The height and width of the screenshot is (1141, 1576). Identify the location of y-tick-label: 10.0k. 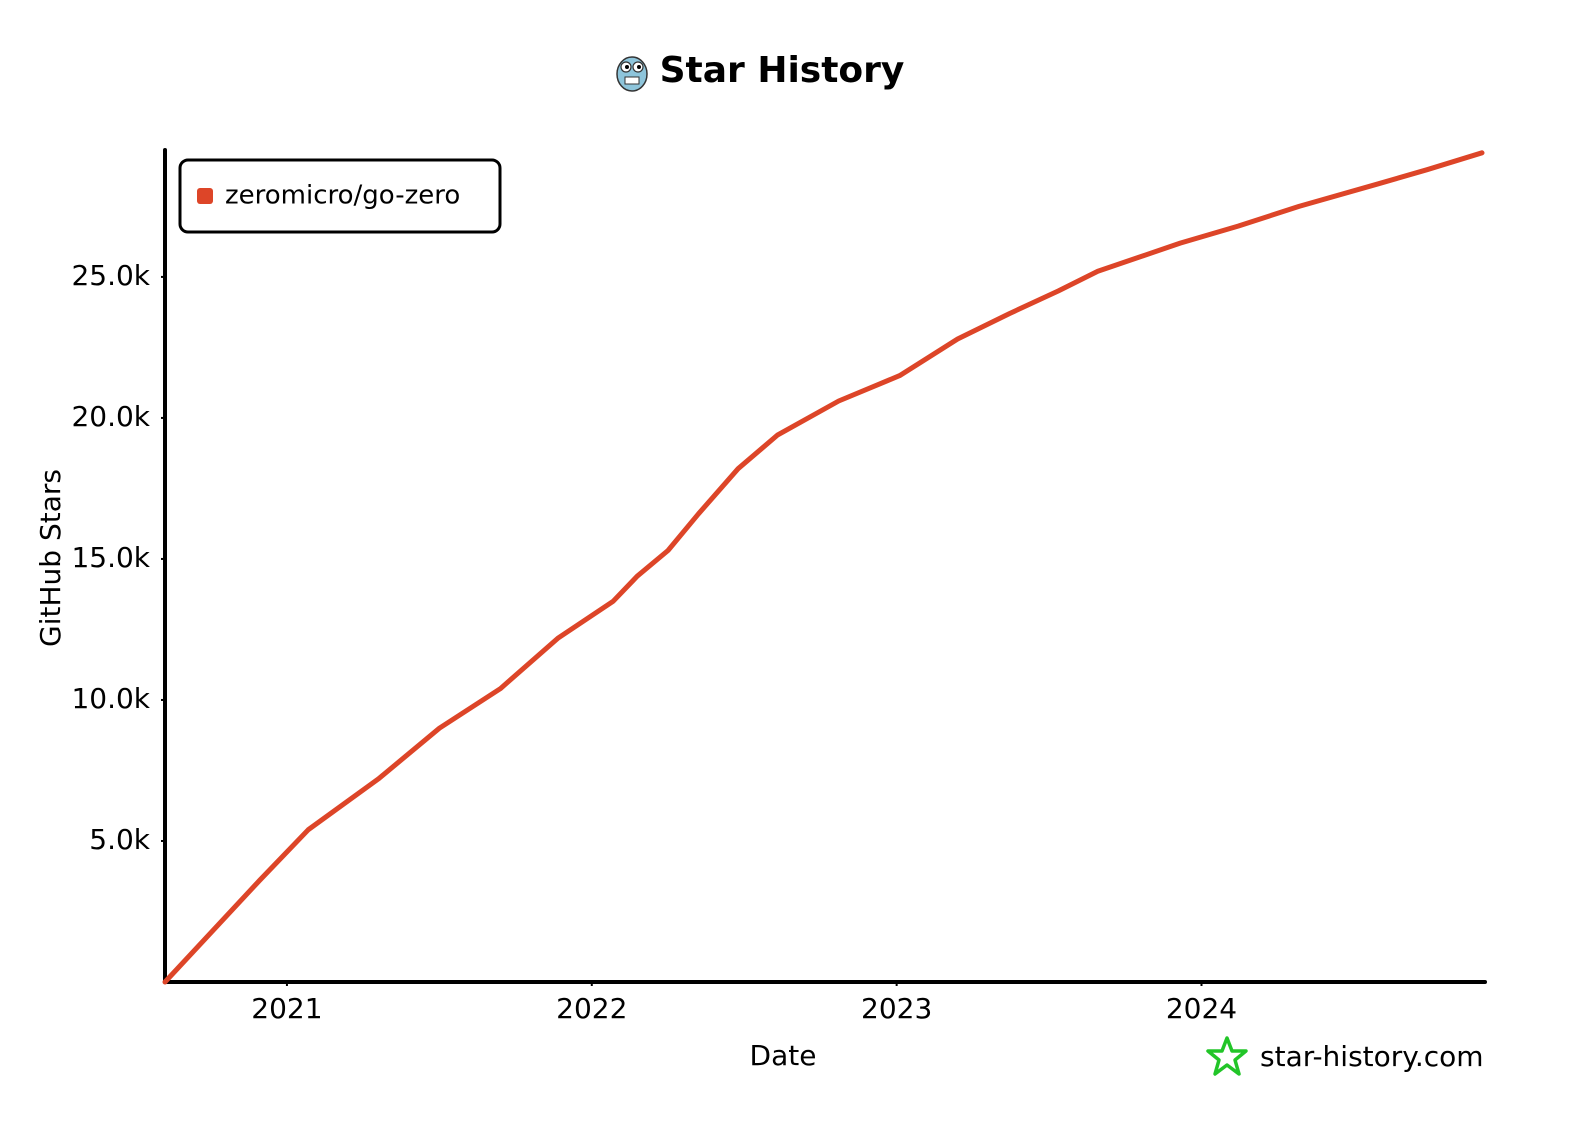
(110, 698).